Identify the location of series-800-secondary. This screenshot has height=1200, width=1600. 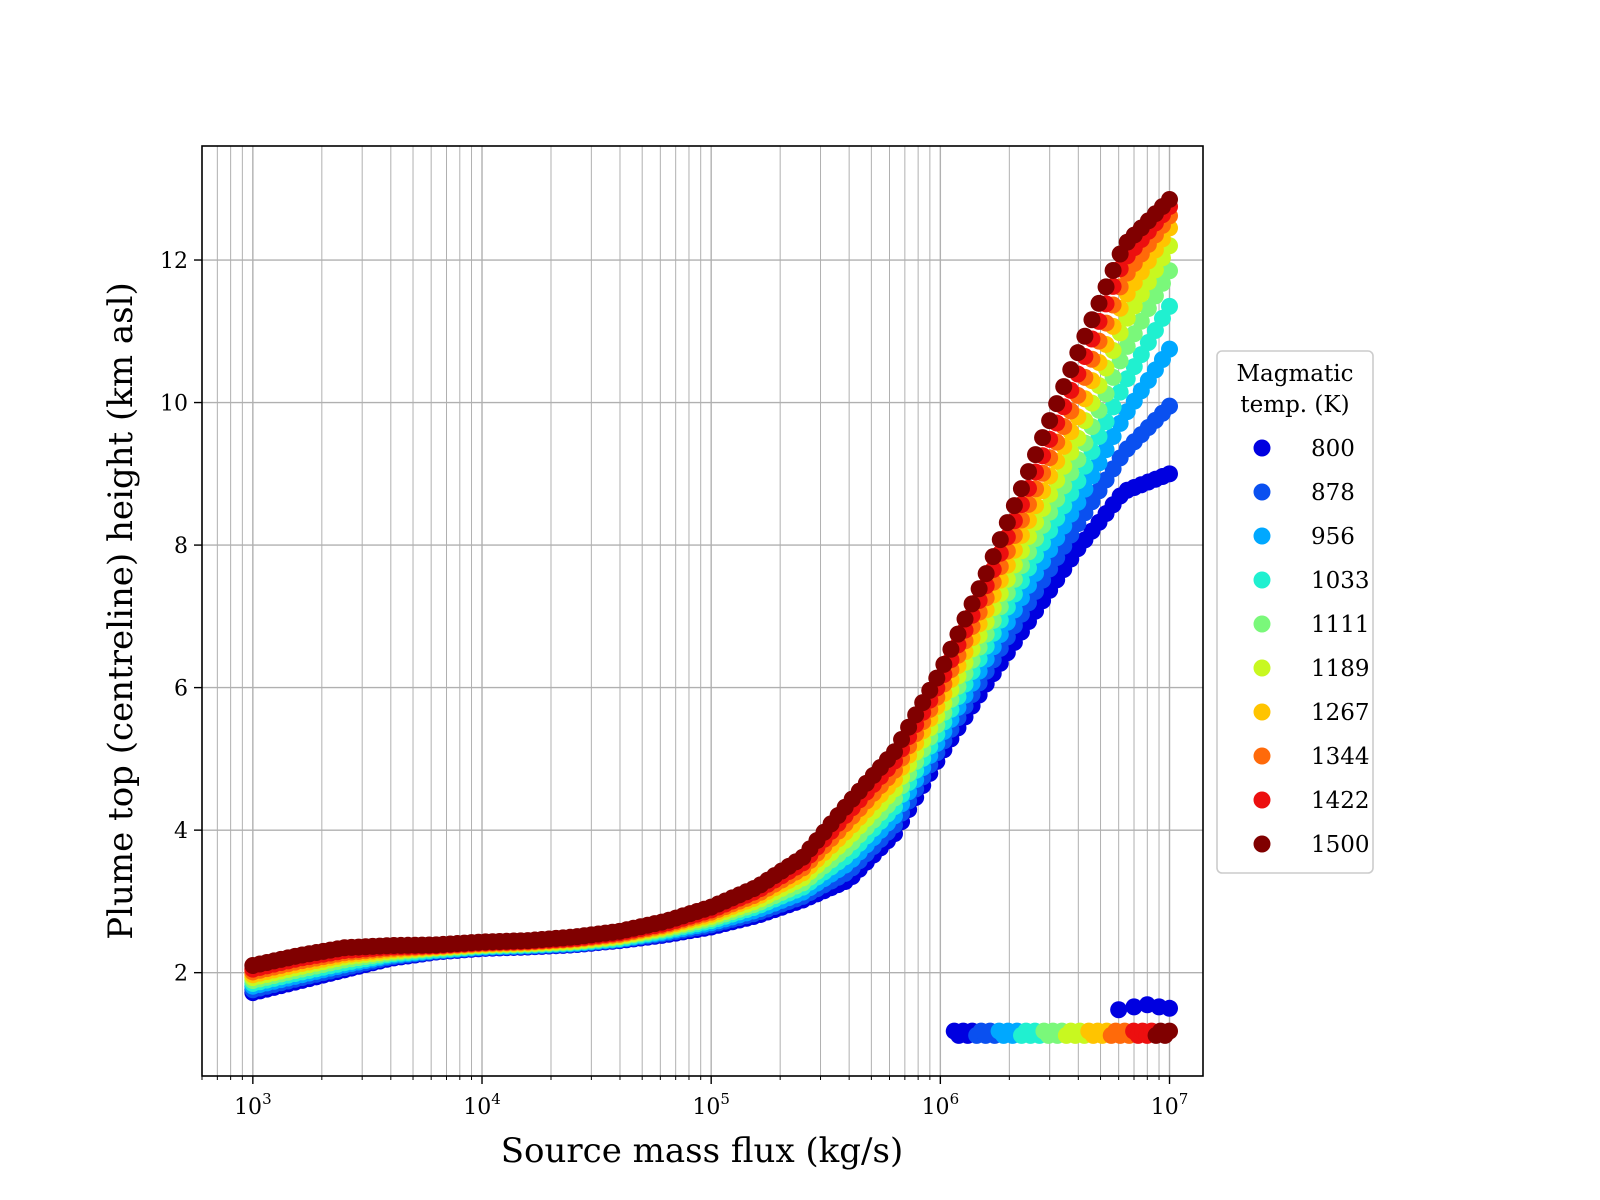
(1144, 1007).